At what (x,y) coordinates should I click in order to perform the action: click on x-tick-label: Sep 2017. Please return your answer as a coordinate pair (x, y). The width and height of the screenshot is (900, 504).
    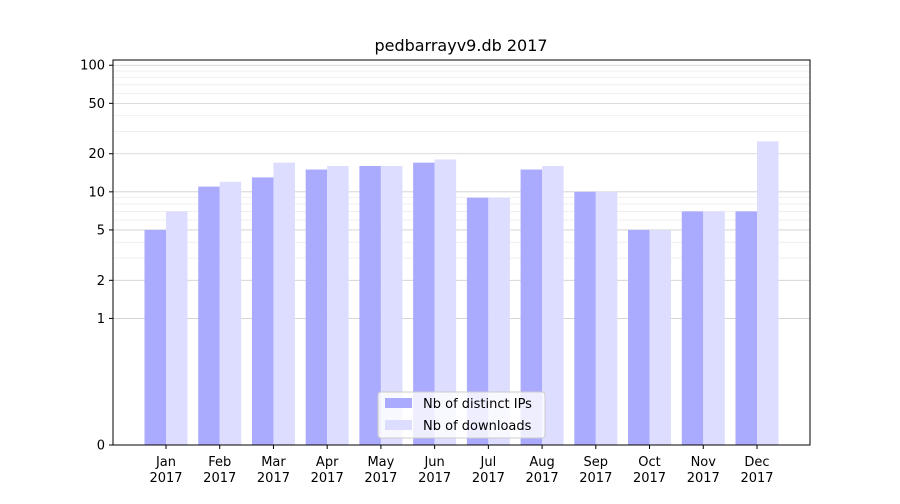
    Looking at the image, I should click on (595, 470).